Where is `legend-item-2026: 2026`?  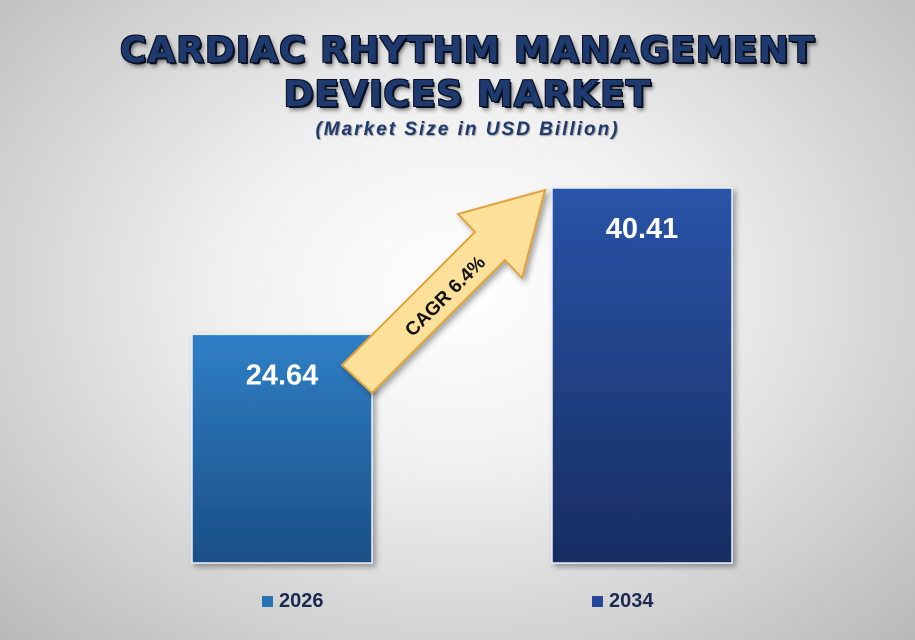 legend-item-2026: 2026 is located at coordinates (293, 601).